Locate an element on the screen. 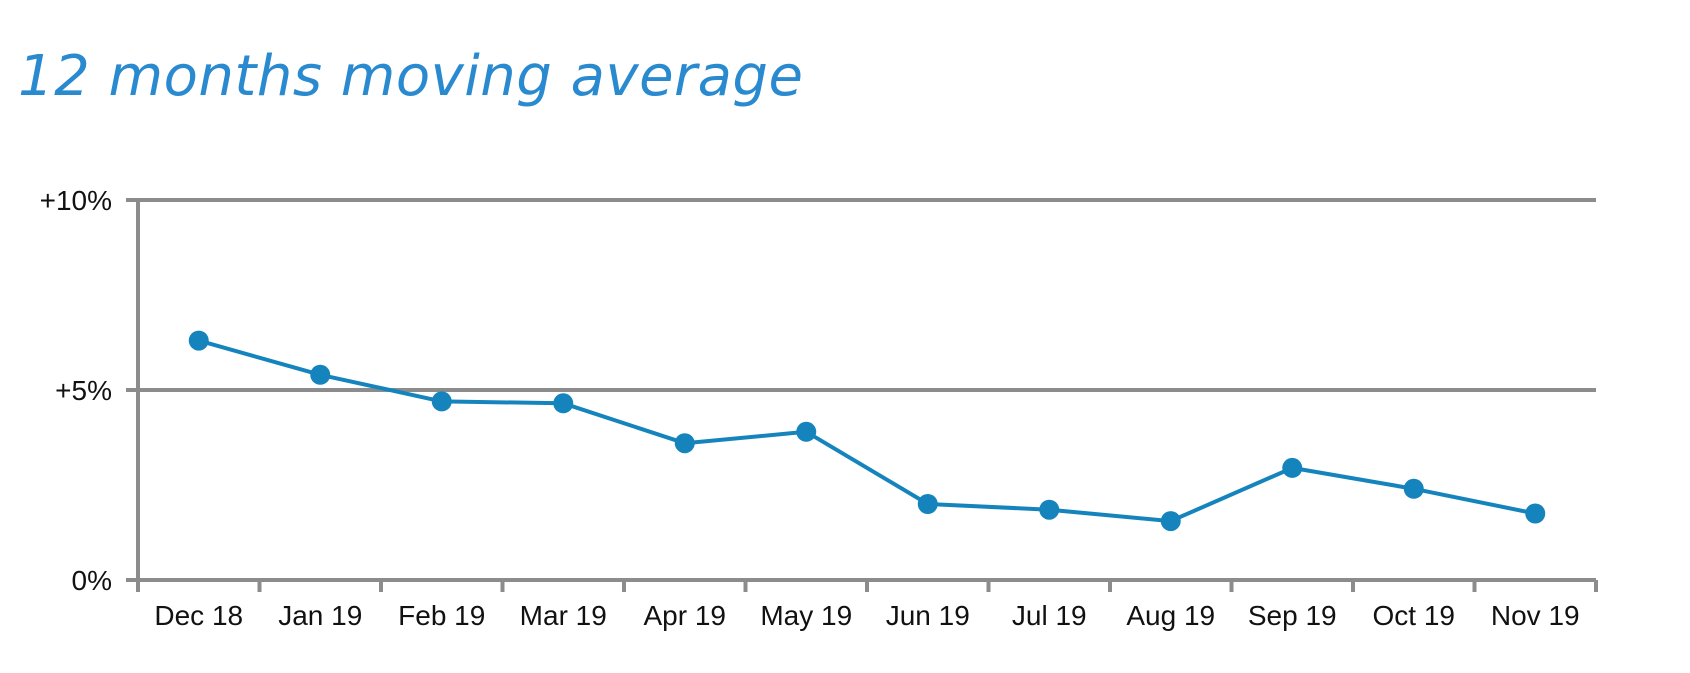  x-tick-label: May 19 is located at coordinates (806, 615).